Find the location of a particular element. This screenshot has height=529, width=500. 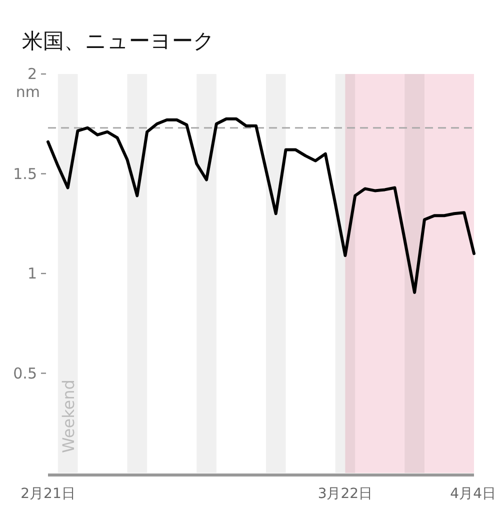

x-tick-label: 3月22日 is located at coordinates (345, 494).